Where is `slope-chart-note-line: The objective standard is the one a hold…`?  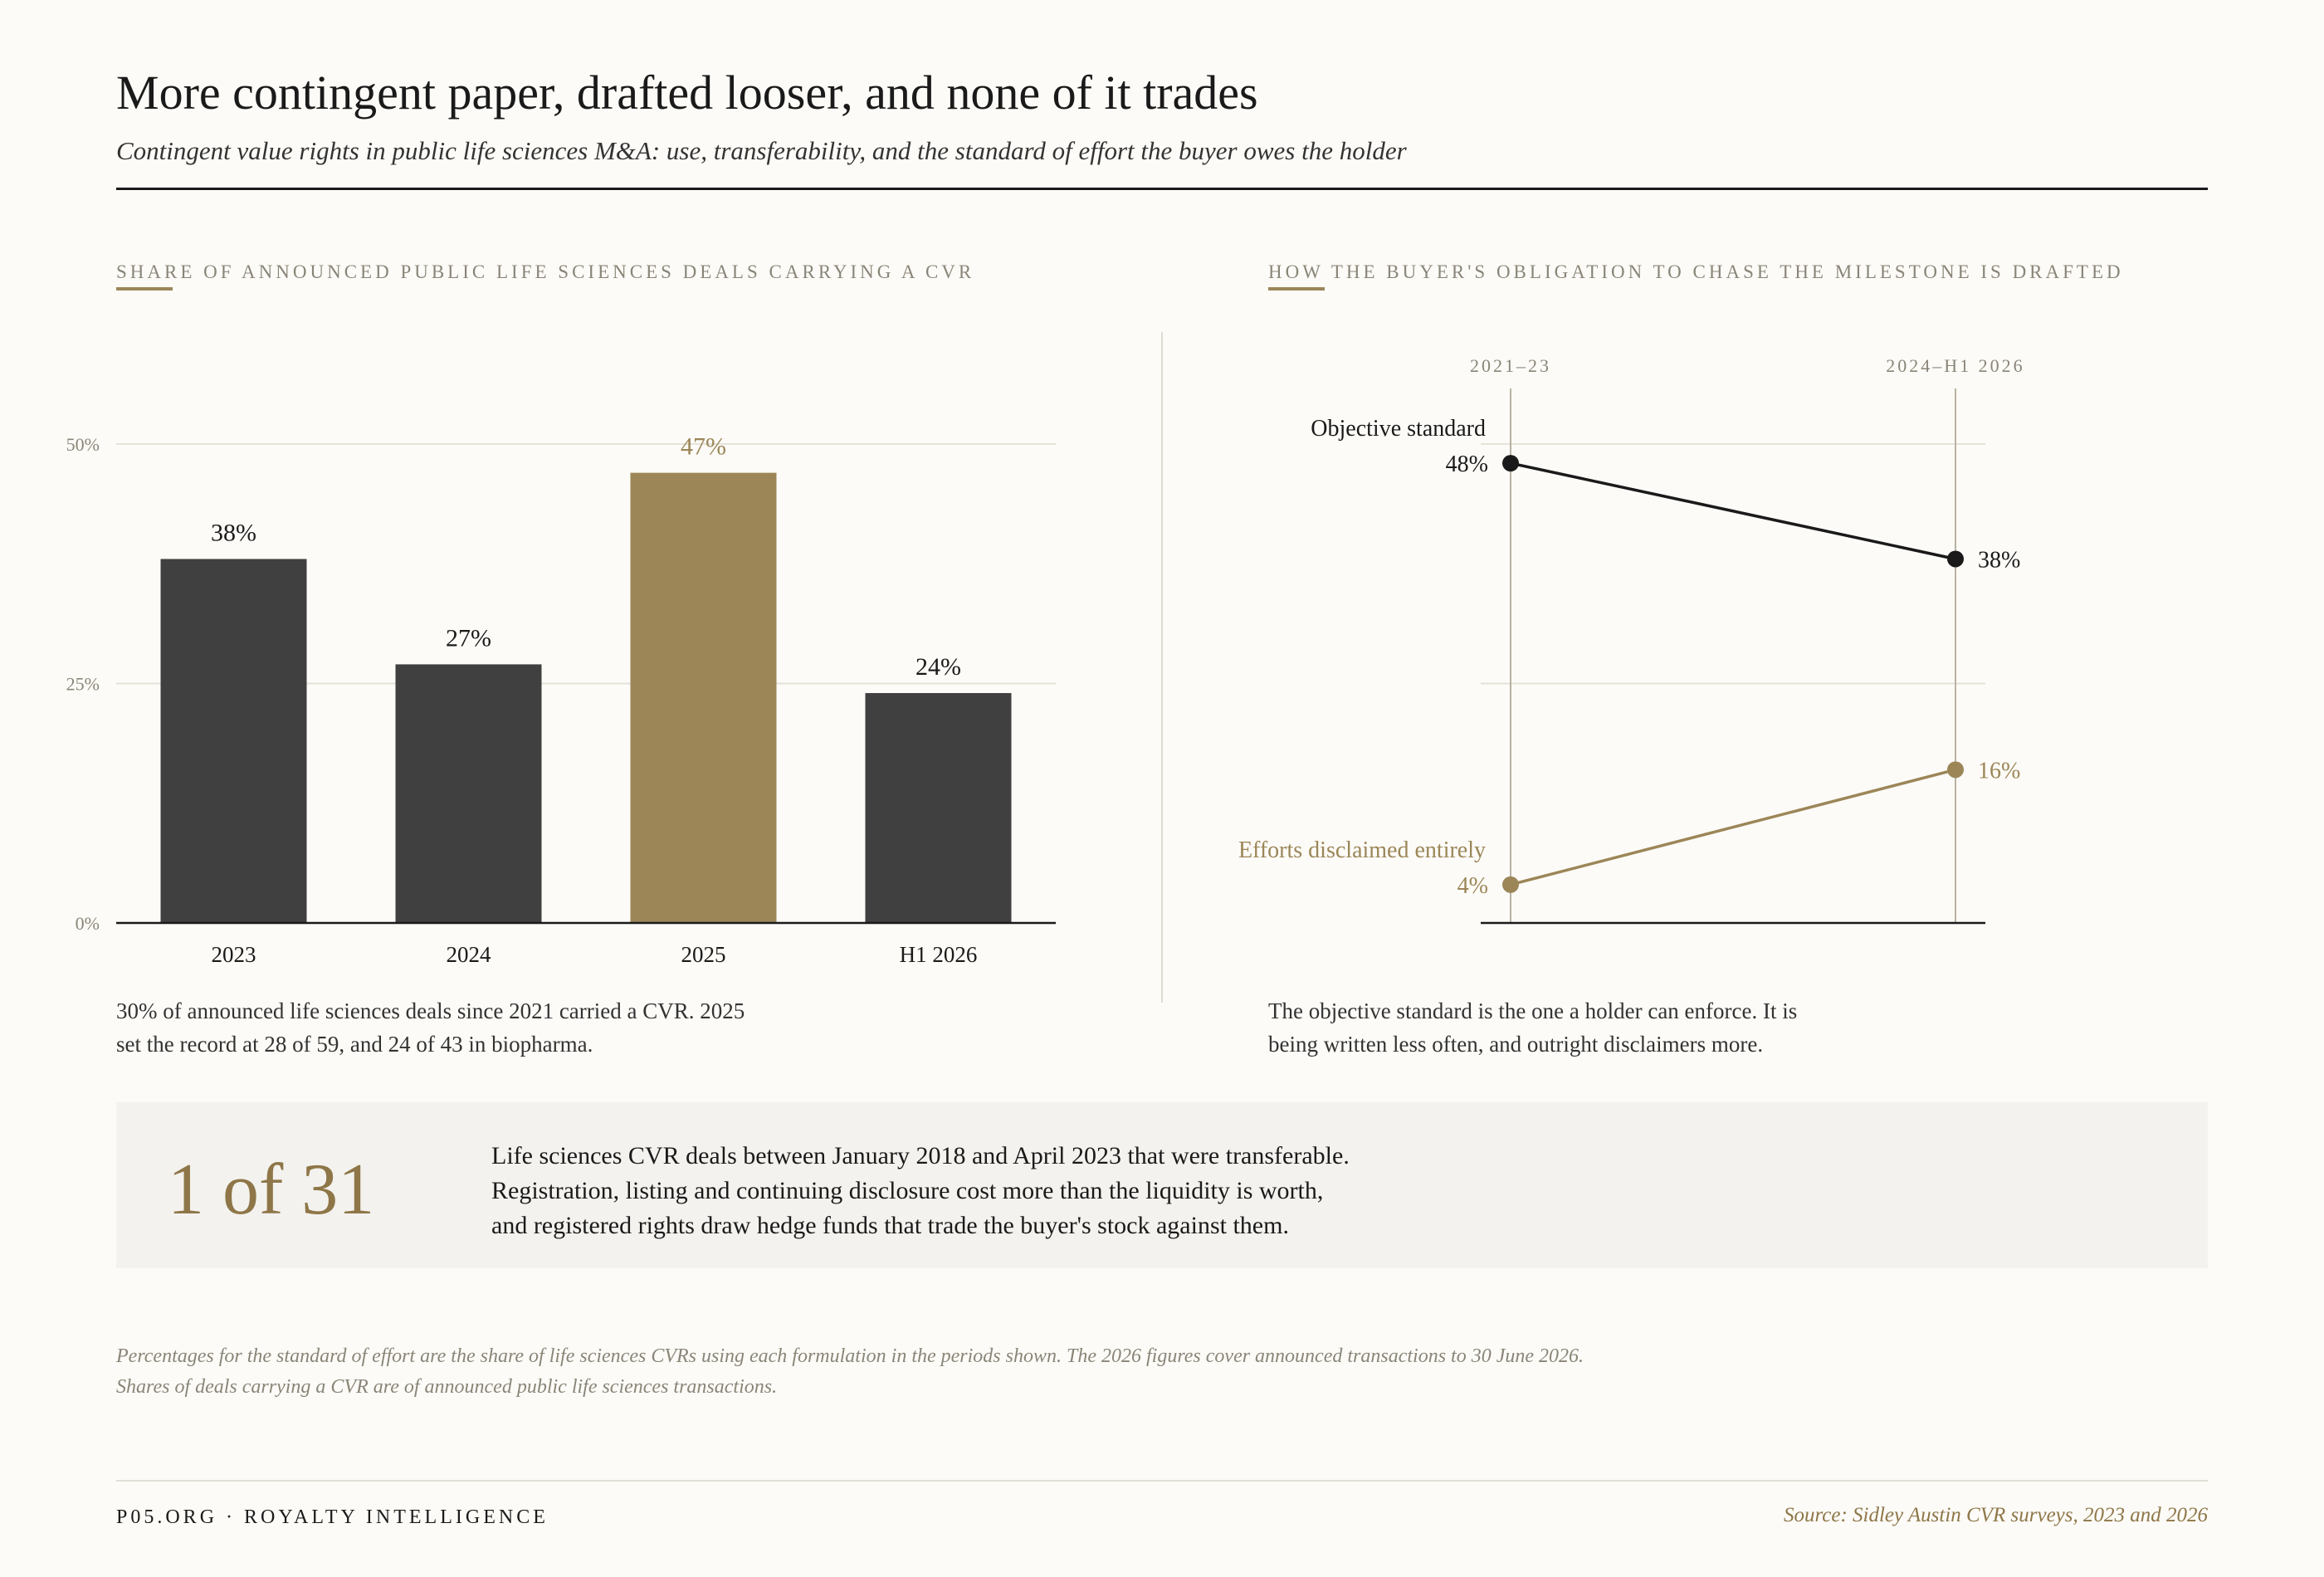 slope-chart-note-line: The objective standard is the one a hold… is located at coordinates (1533, 1011).